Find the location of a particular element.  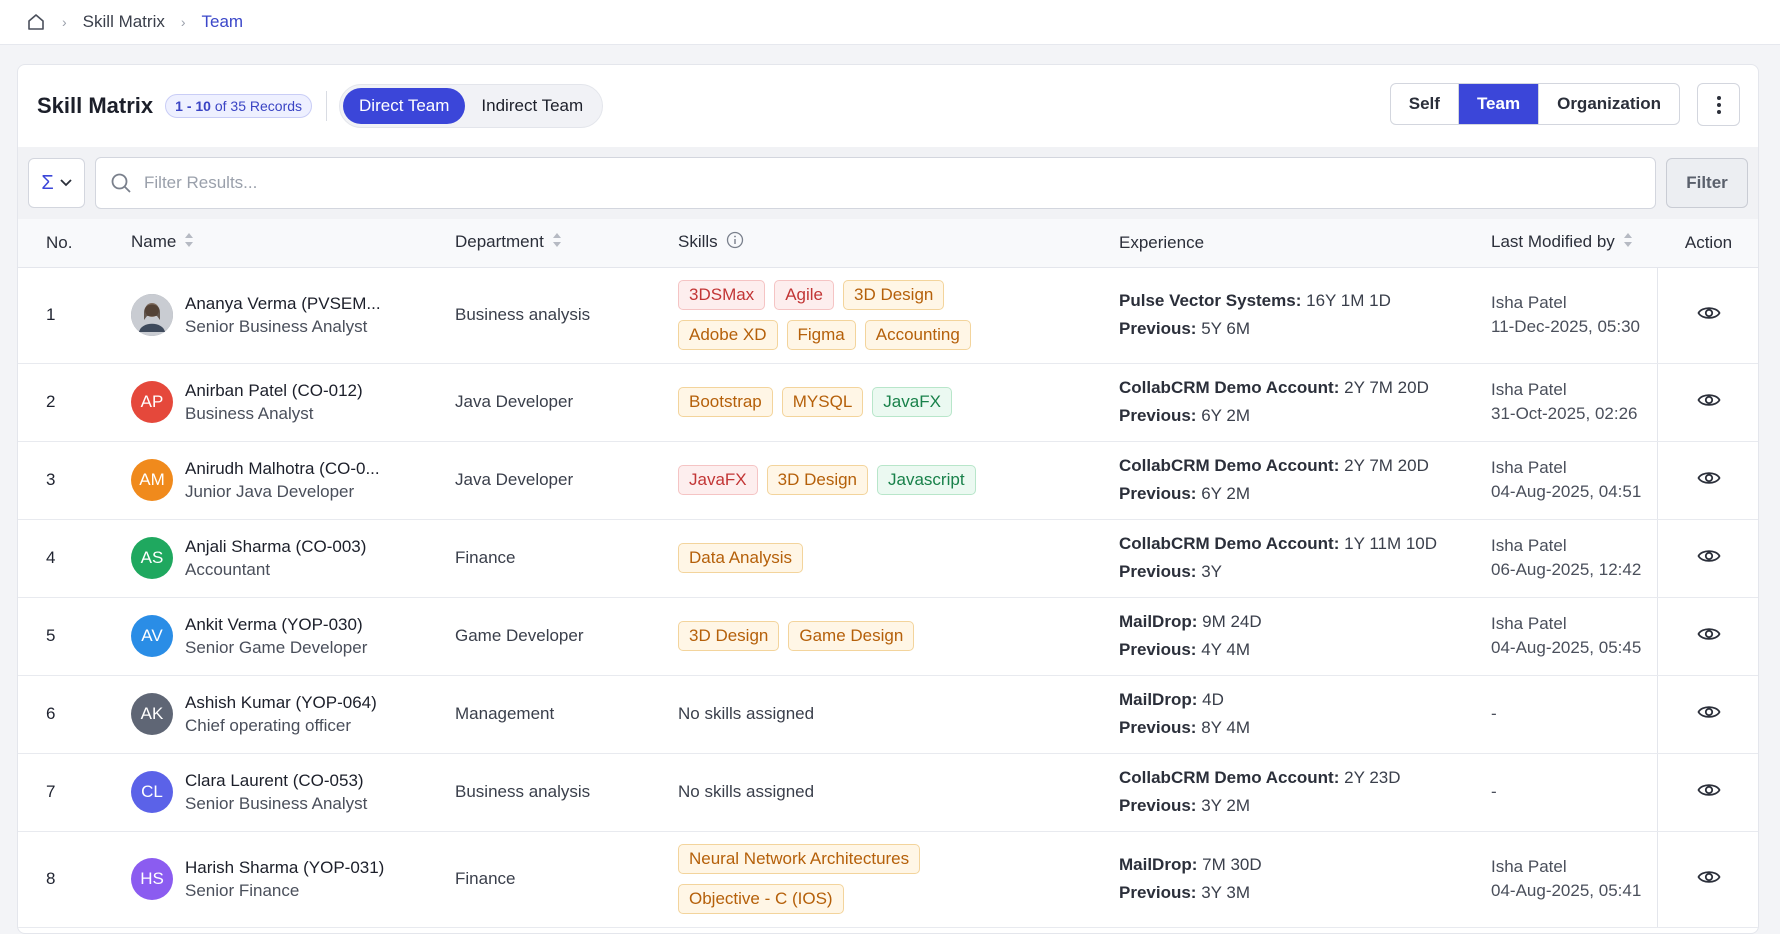

modified-cell: - is located at coordinates (1574, 714).